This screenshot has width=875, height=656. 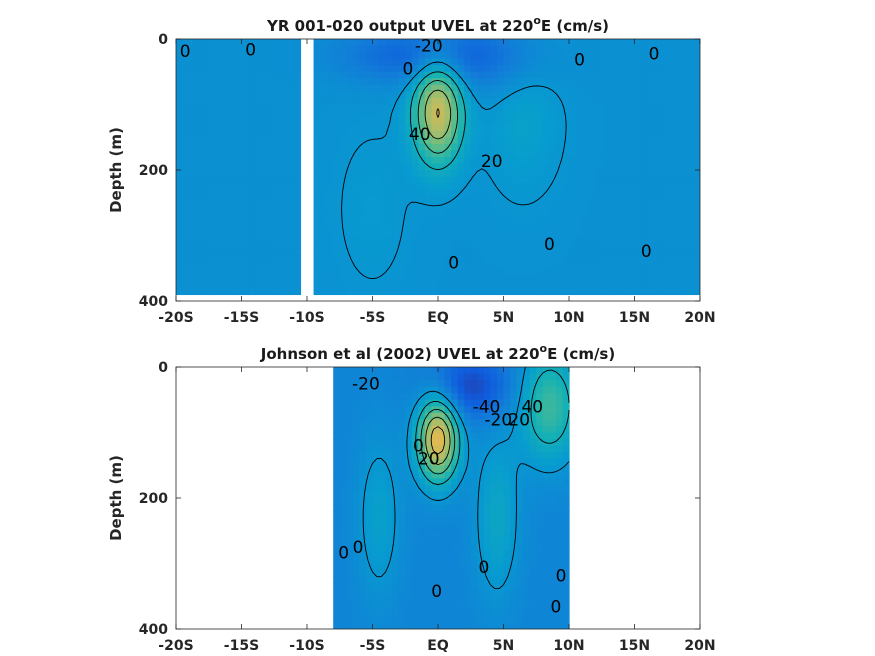 What do you see at coordinates (453, 263) in the screenshot?
I see `contour-label: 0` at bounding box center [453, 263].